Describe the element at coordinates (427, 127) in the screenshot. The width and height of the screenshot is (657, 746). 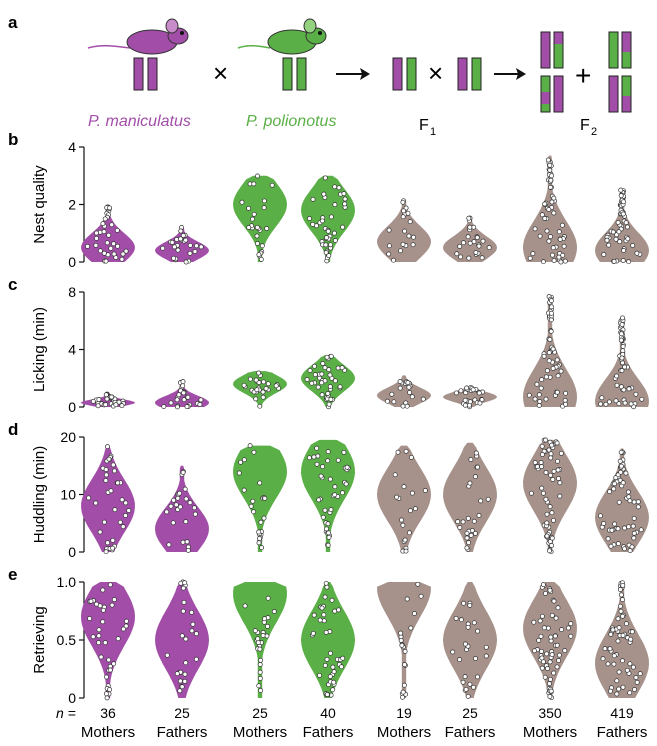
I see `f1-label: F 1` at that location.